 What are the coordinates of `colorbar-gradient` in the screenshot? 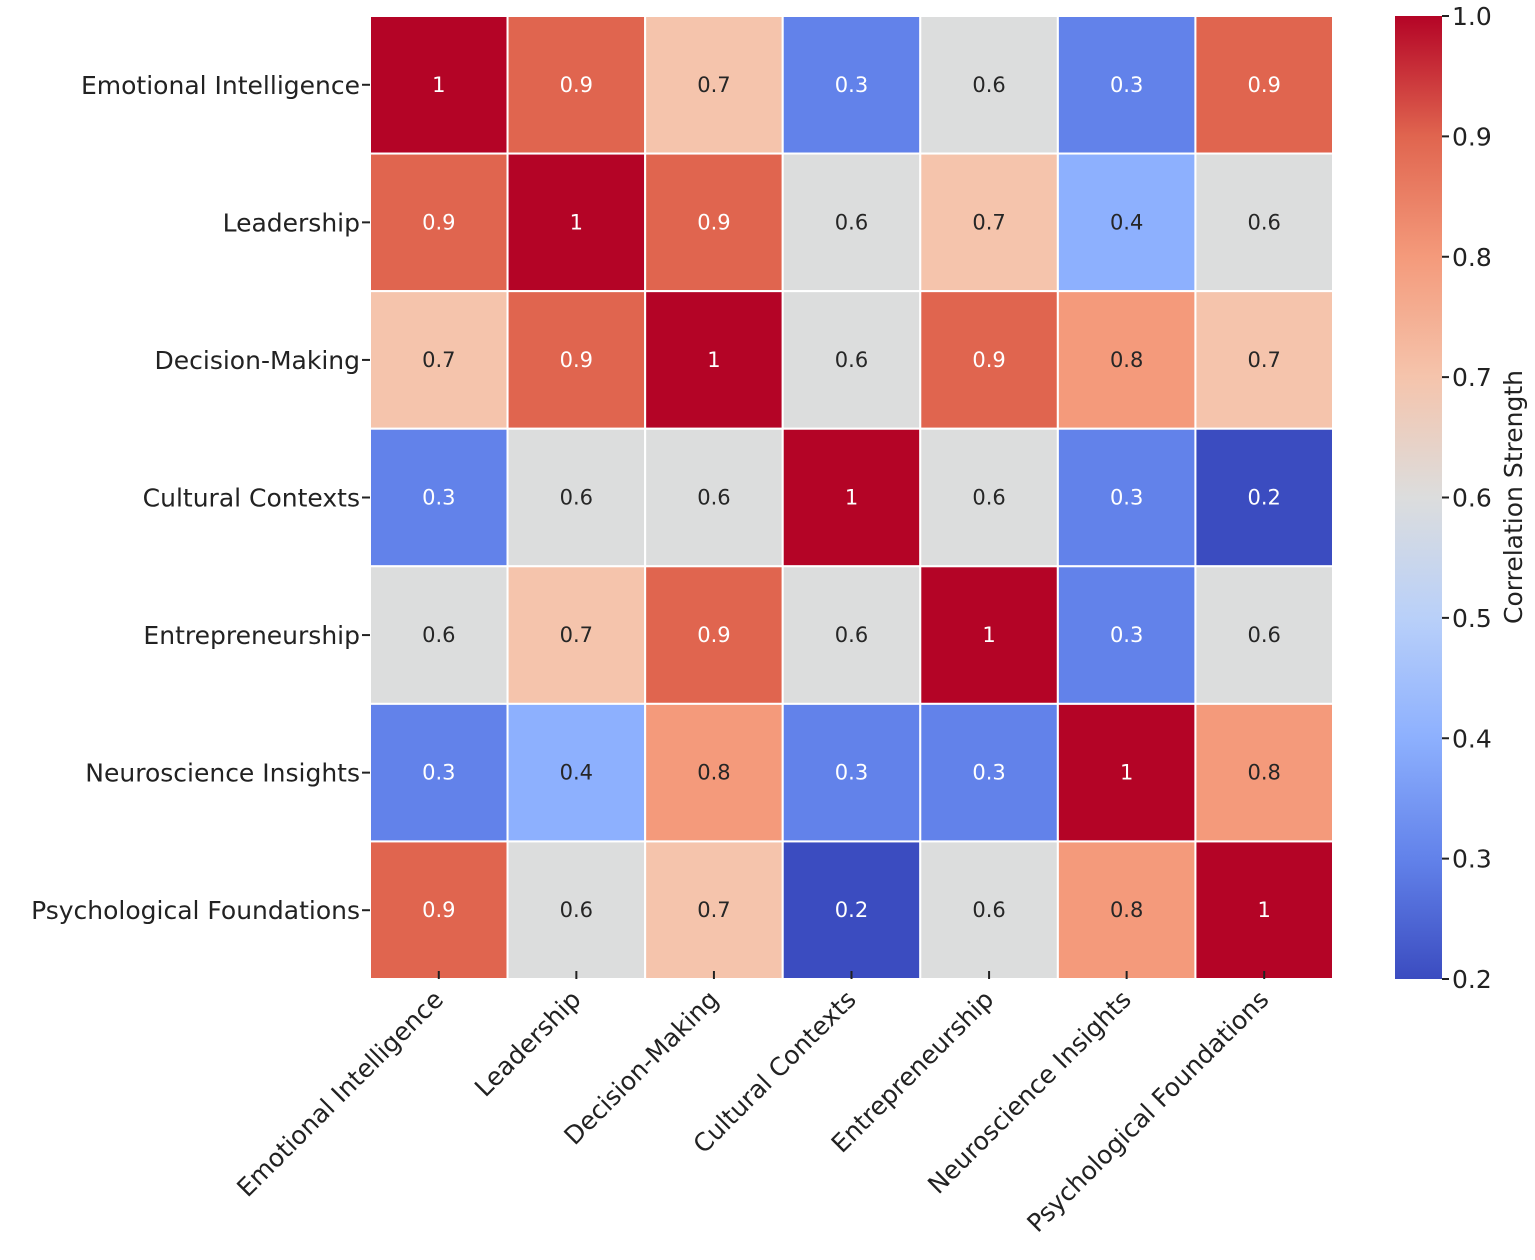 It's located at (1418, 497).